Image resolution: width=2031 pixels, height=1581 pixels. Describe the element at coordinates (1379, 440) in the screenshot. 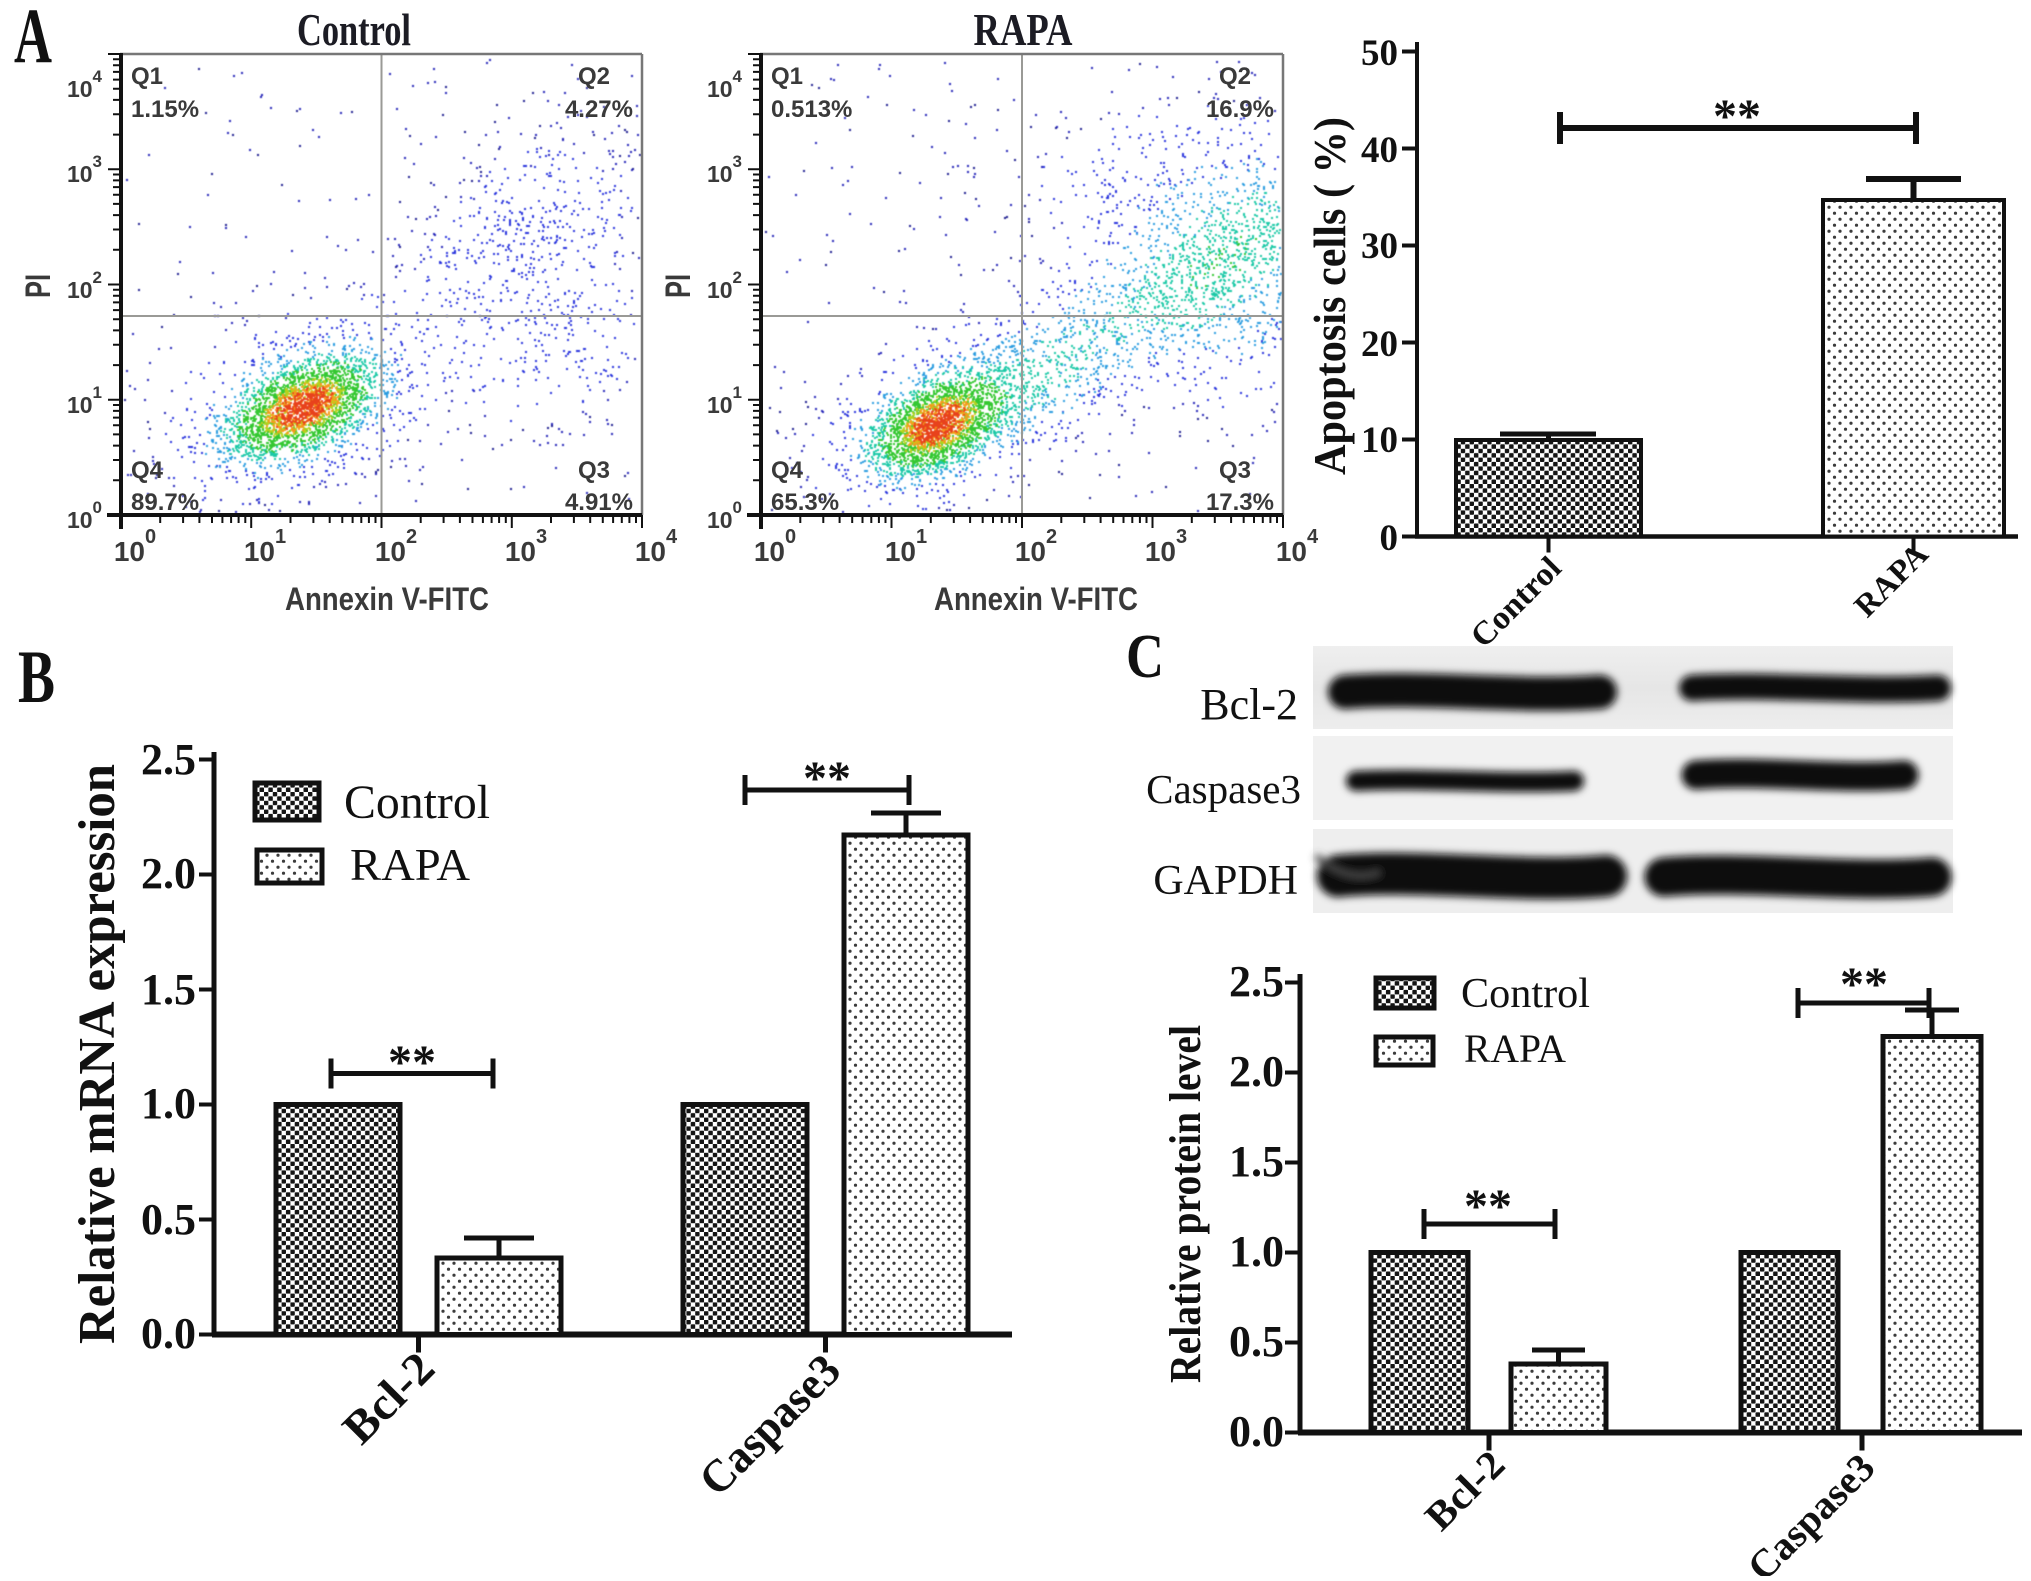

I see `svg-text: 10` at that location.